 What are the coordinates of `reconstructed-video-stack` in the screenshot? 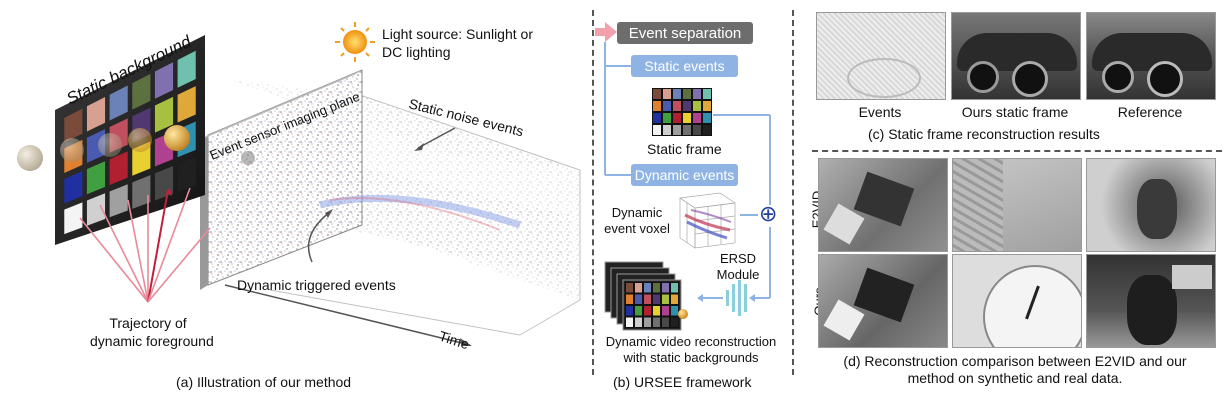 It's located at (646, 296).